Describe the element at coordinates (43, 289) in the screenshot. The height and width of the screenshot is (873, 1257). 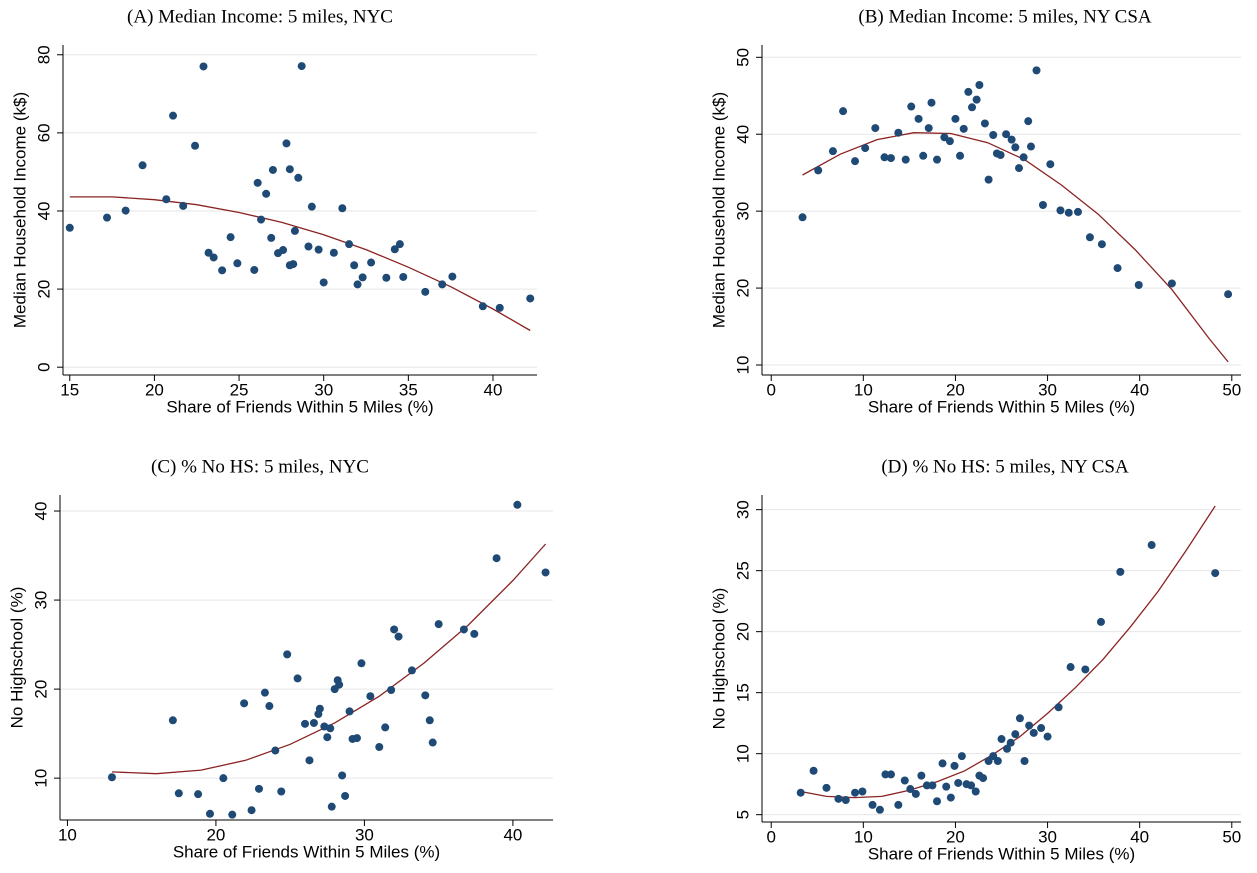
I see `y-tick-label: 20` at that location.